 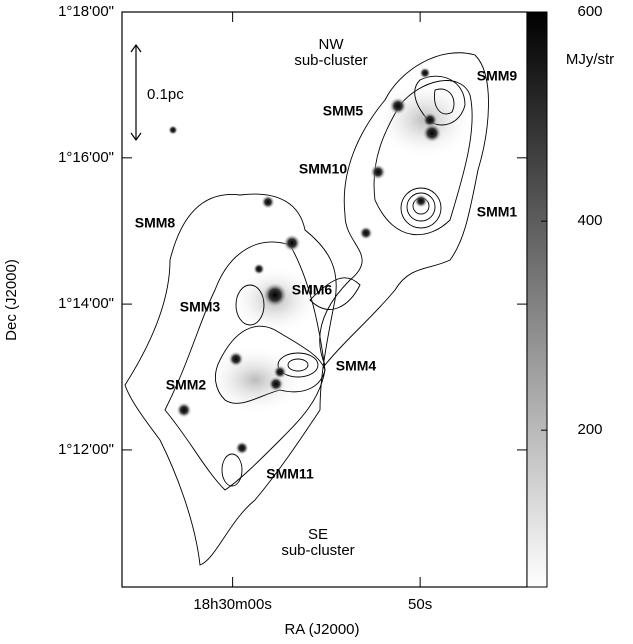 What do you see at coordinates (86, 303) in the screenshot?
I see `y-tick-label: 1°14'00"` at bounding box center [86, 303].